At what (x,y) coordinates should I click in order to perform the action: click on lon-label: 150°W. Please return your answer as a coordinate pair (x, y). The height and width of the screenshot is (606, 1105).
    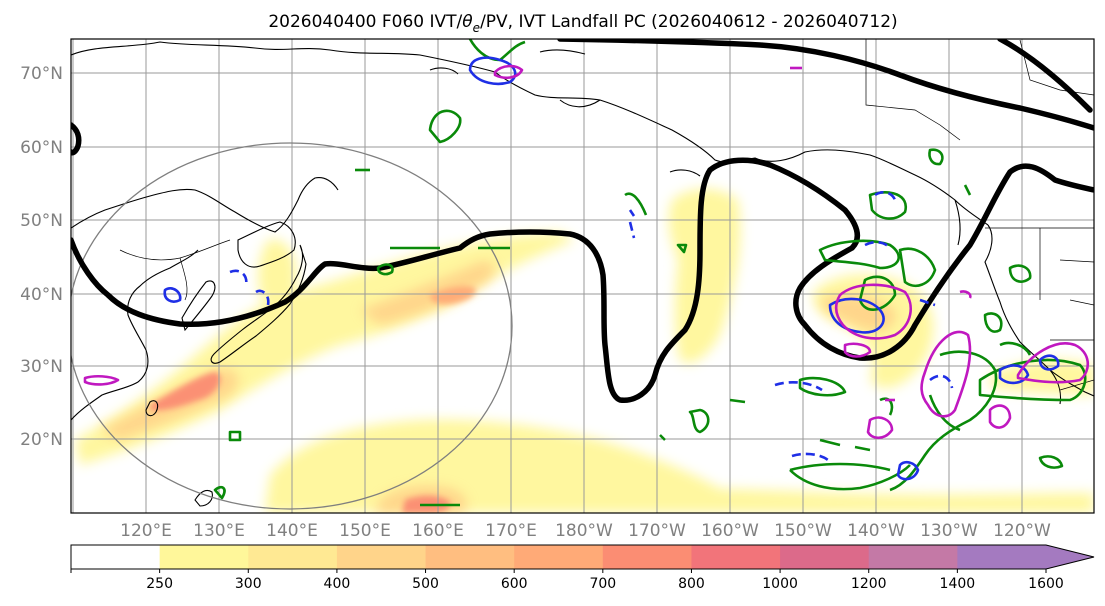
    Looking at the image, I should click on (803, 531).